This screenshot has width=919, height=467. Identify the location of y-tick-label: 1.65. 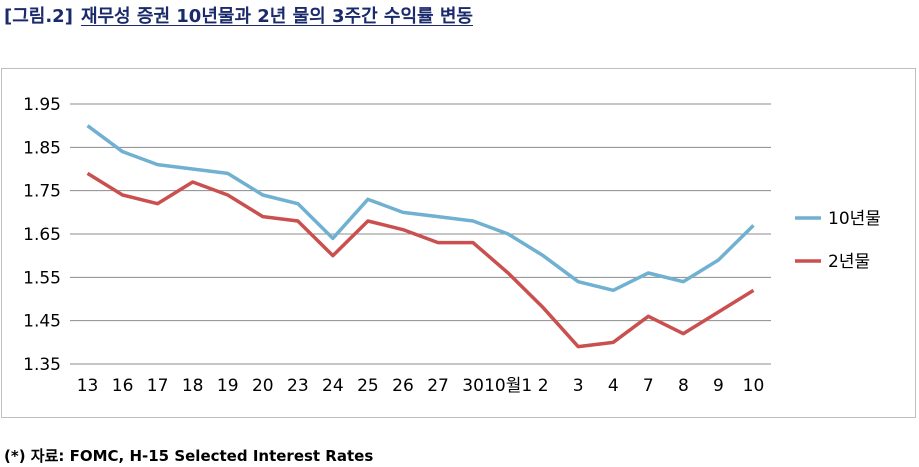
(42, 235).